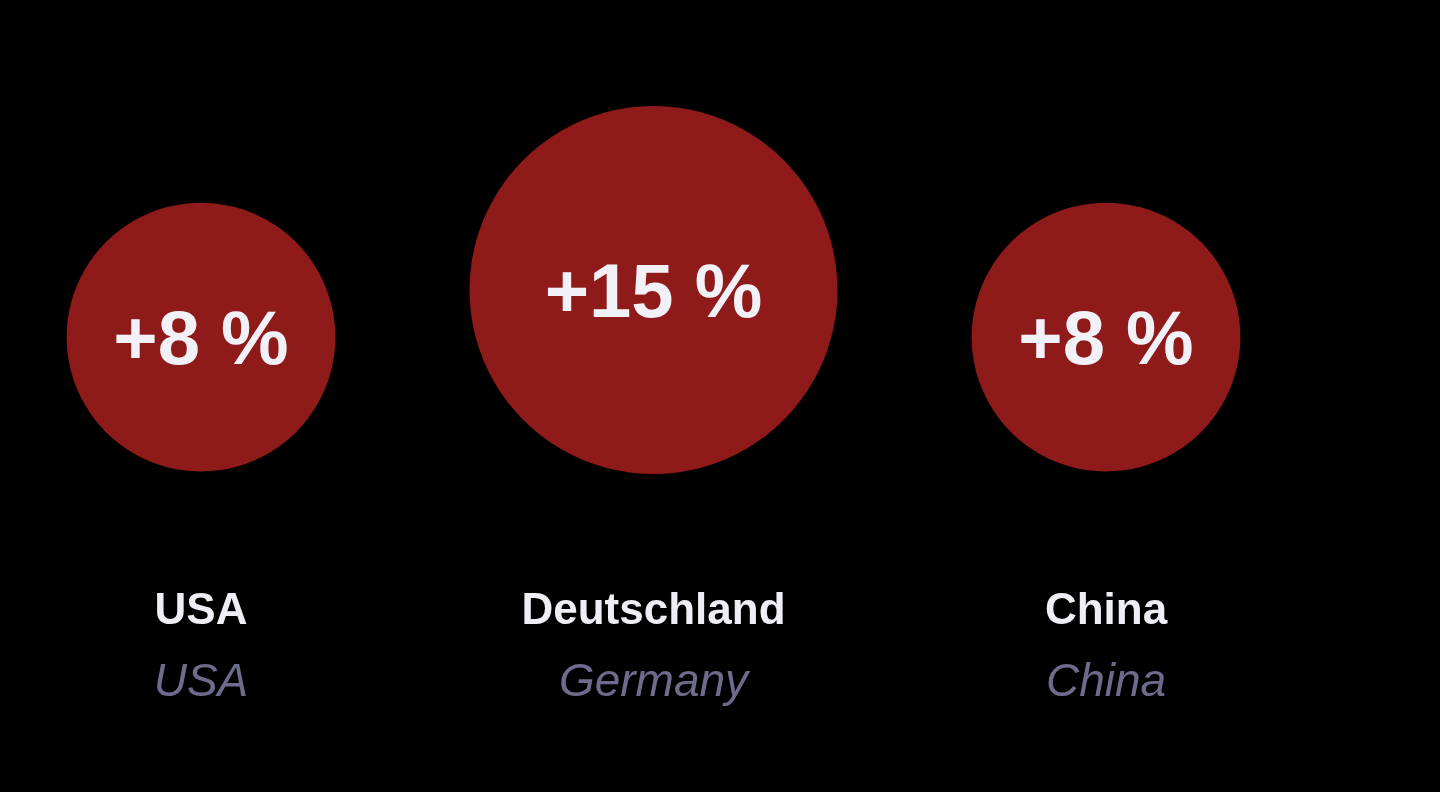  I want to click on category-label: China China, so click(1106, 644).